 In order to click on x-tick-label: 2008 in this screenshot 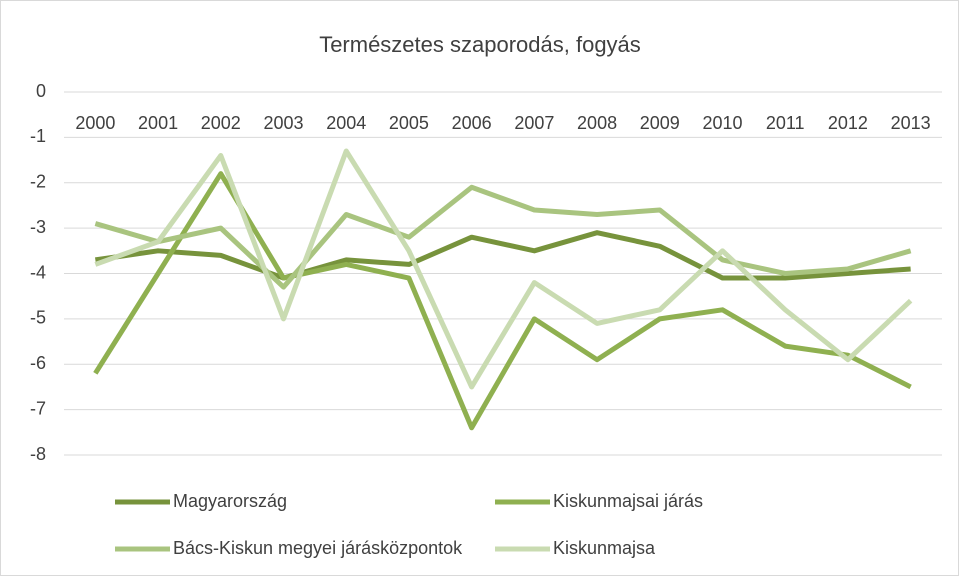, I will do `click(597, 123)`.